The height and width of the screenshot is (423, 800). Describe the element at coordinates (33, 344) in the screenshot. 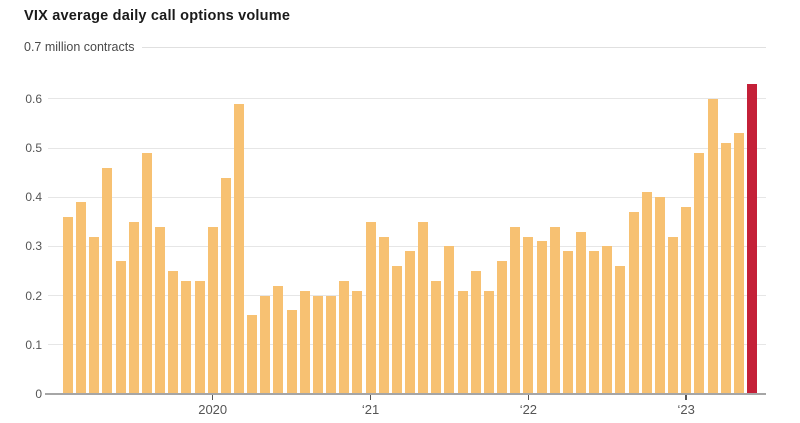

I see `y-tick-label: 0.1` at that location.